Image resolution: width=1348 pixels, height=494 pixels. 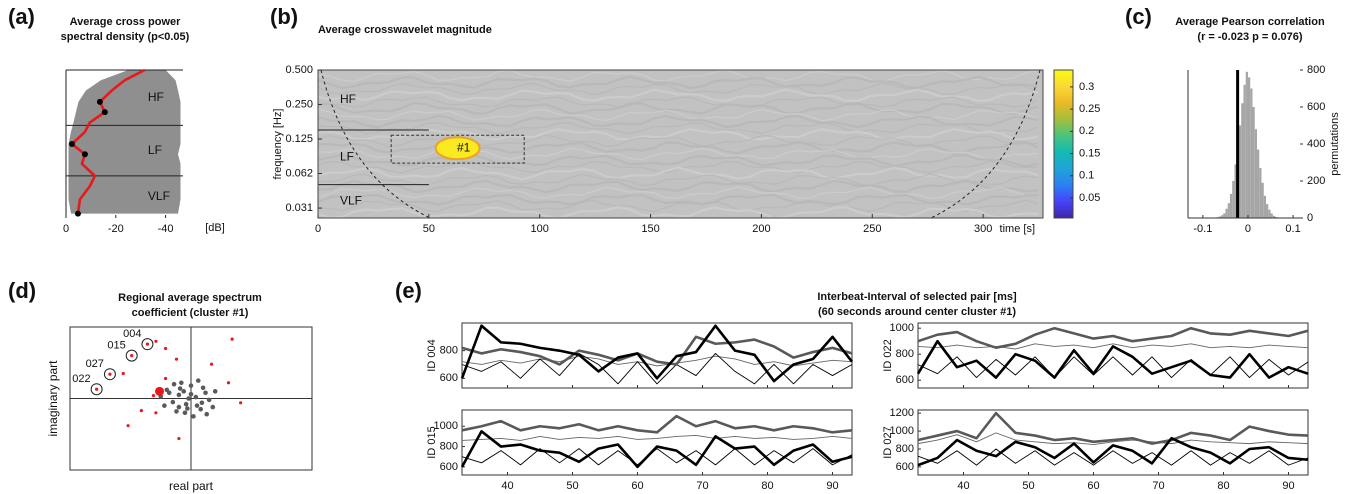 What do you see at coordinates (22, 290) in the screenshot?
I see `panel-label: (d)` at bounding box center [22, 290].